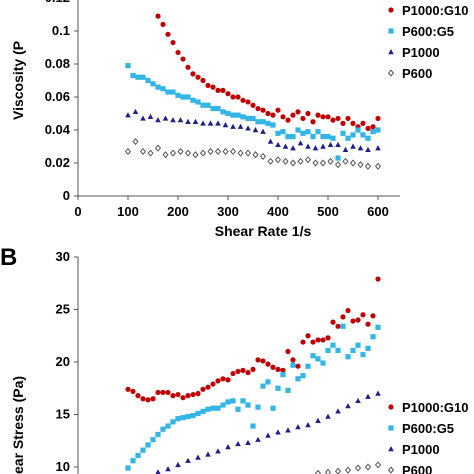 This screenshot has width=474, height=474. What do you see at coordinates (228, 211) in the screenshot?
I see `x-tick-label: 300` at bounding box center [228, 211].